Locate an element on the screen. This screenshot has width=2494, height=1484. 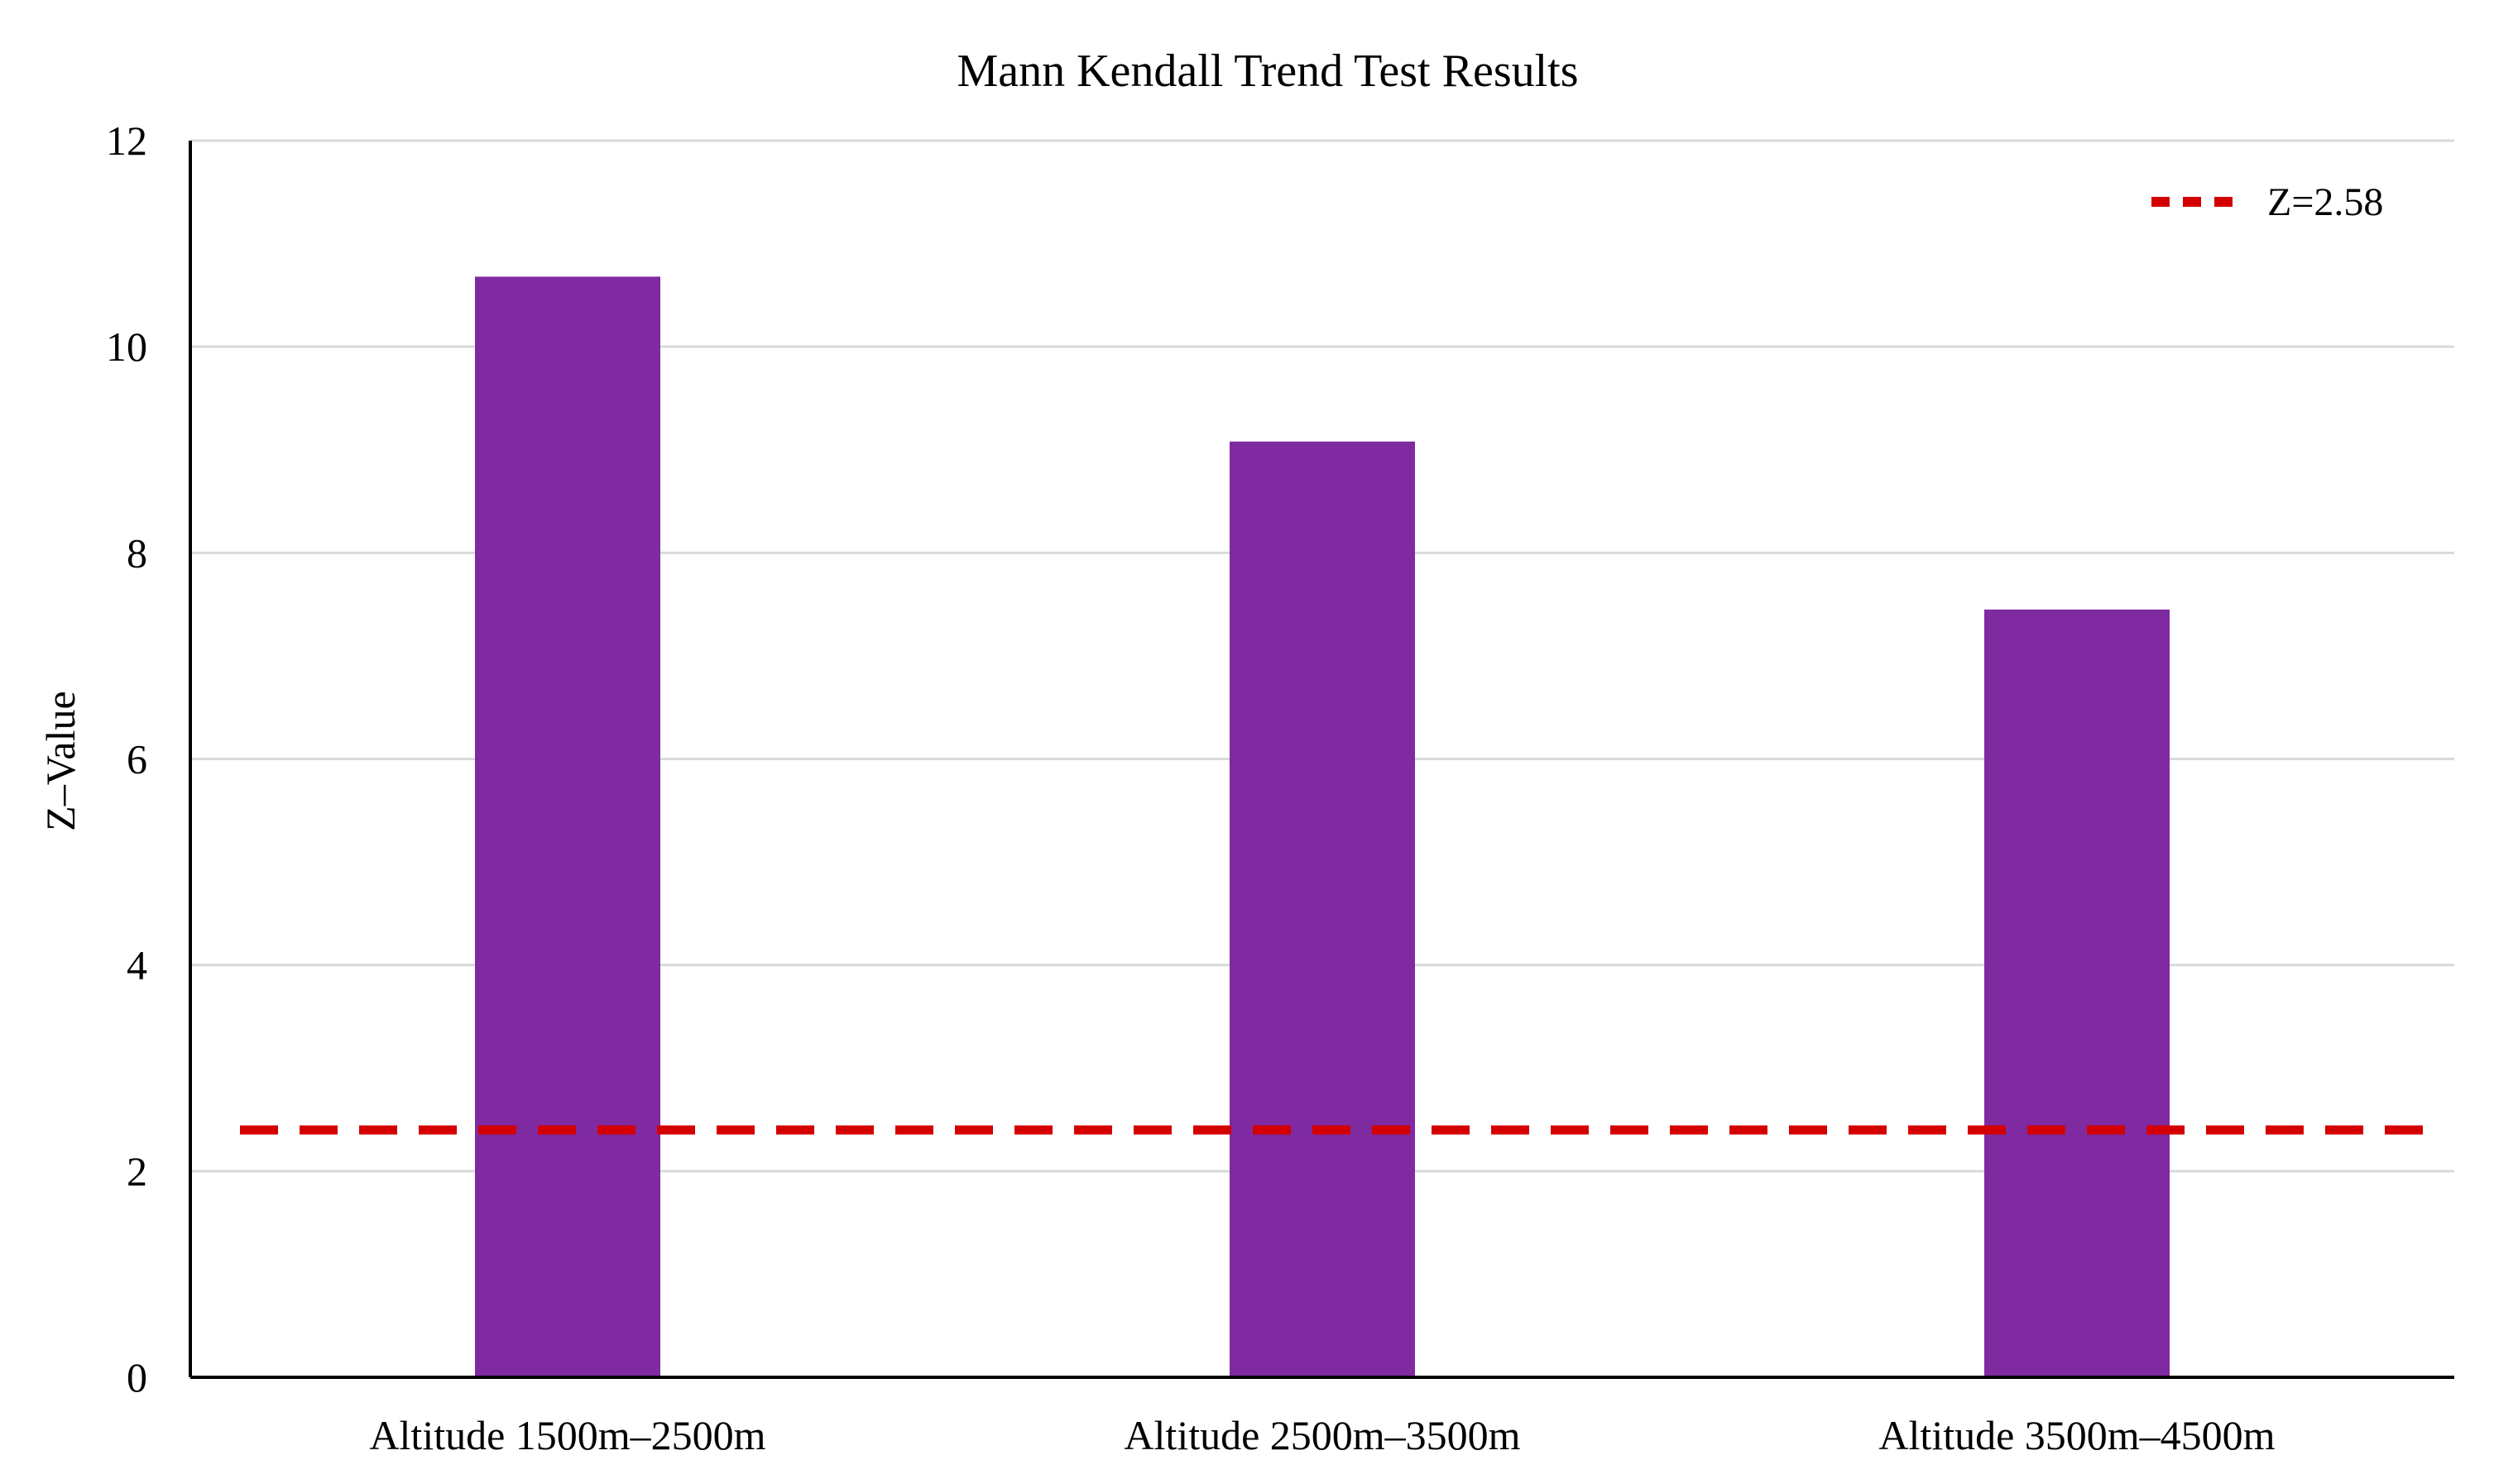
y-tick-label: 4 is located at coordinates (137, 965).